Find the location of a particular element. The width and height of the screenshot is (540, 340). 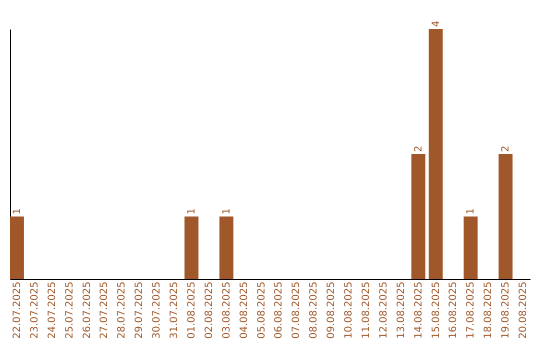

x-tick-label: 17.08.2025 is located at coordinates (471, 310).